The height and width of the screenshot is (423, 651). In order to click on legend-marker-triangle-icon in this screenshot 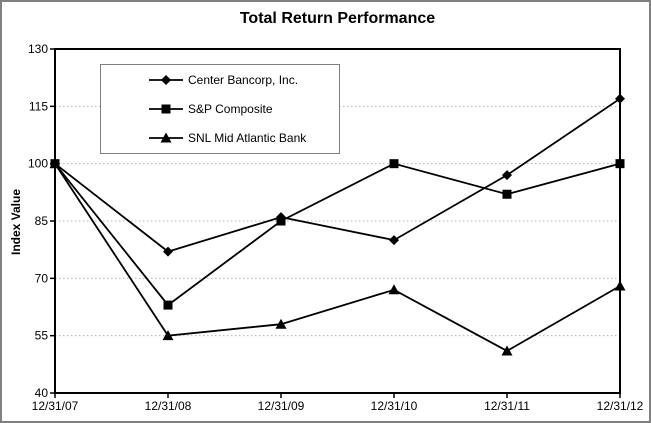, I will do `click(166, 137)`.